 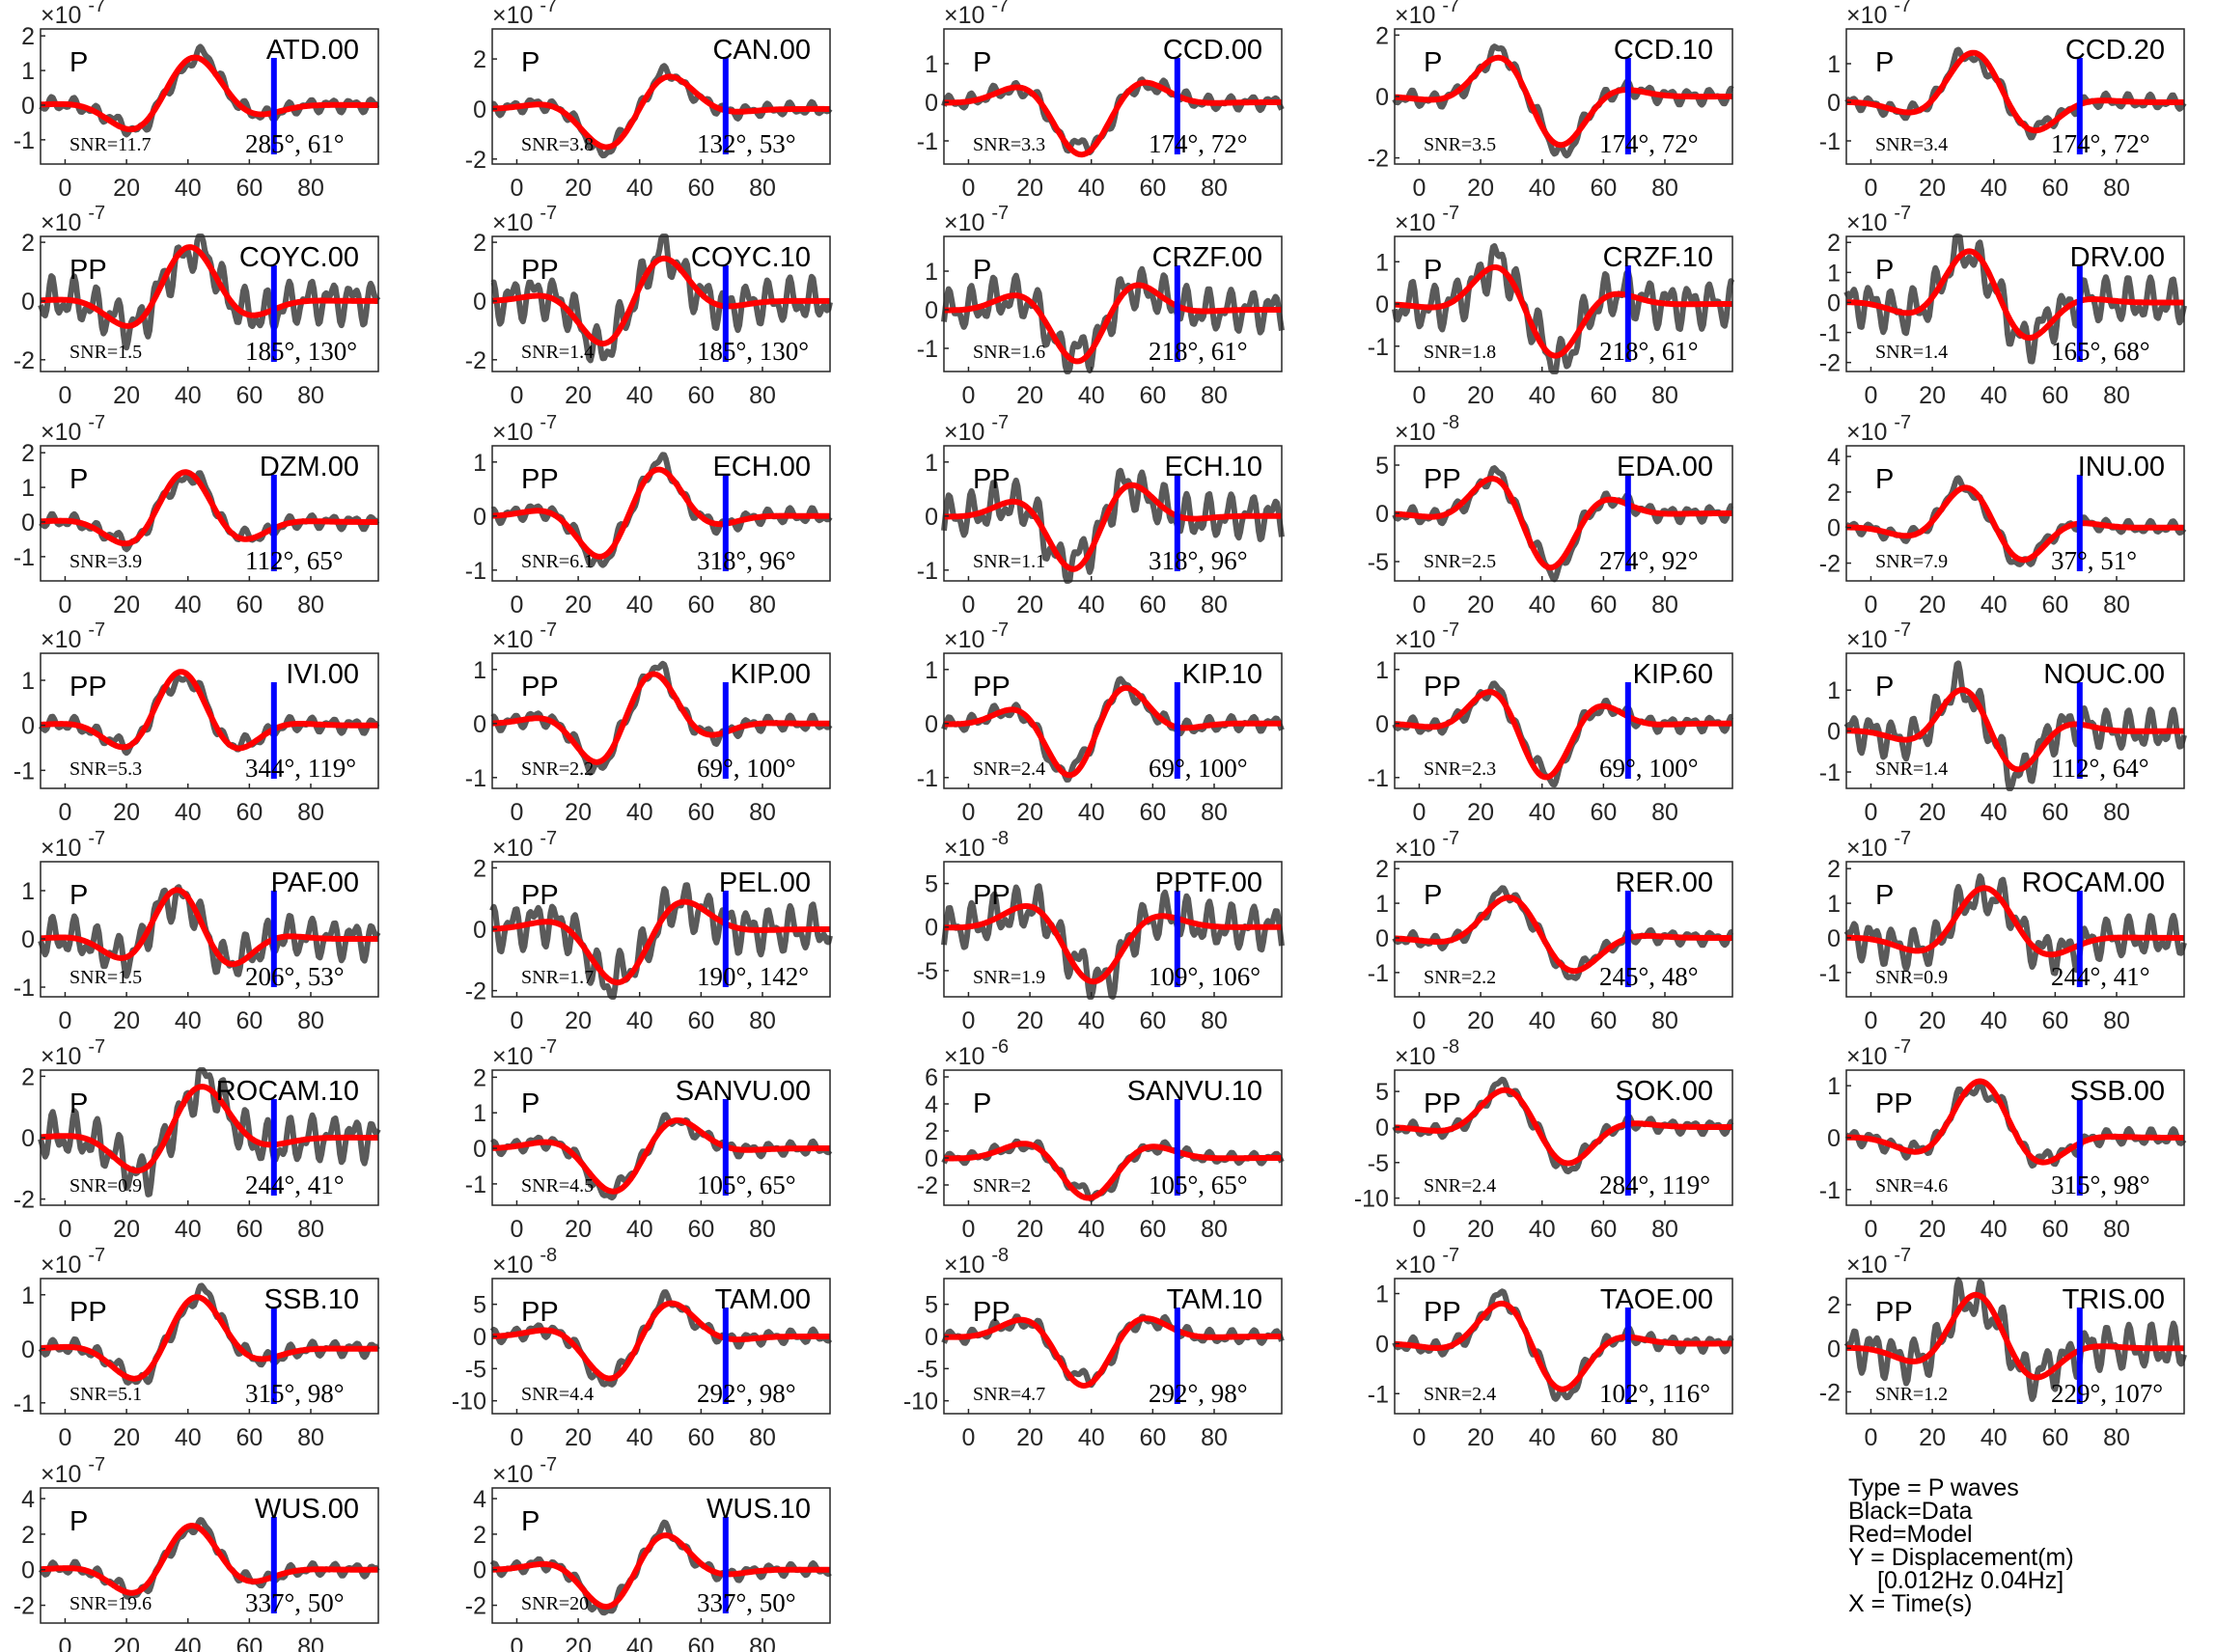 I want to click on snr-label: SNR=20, so click(x=555, y=1603).